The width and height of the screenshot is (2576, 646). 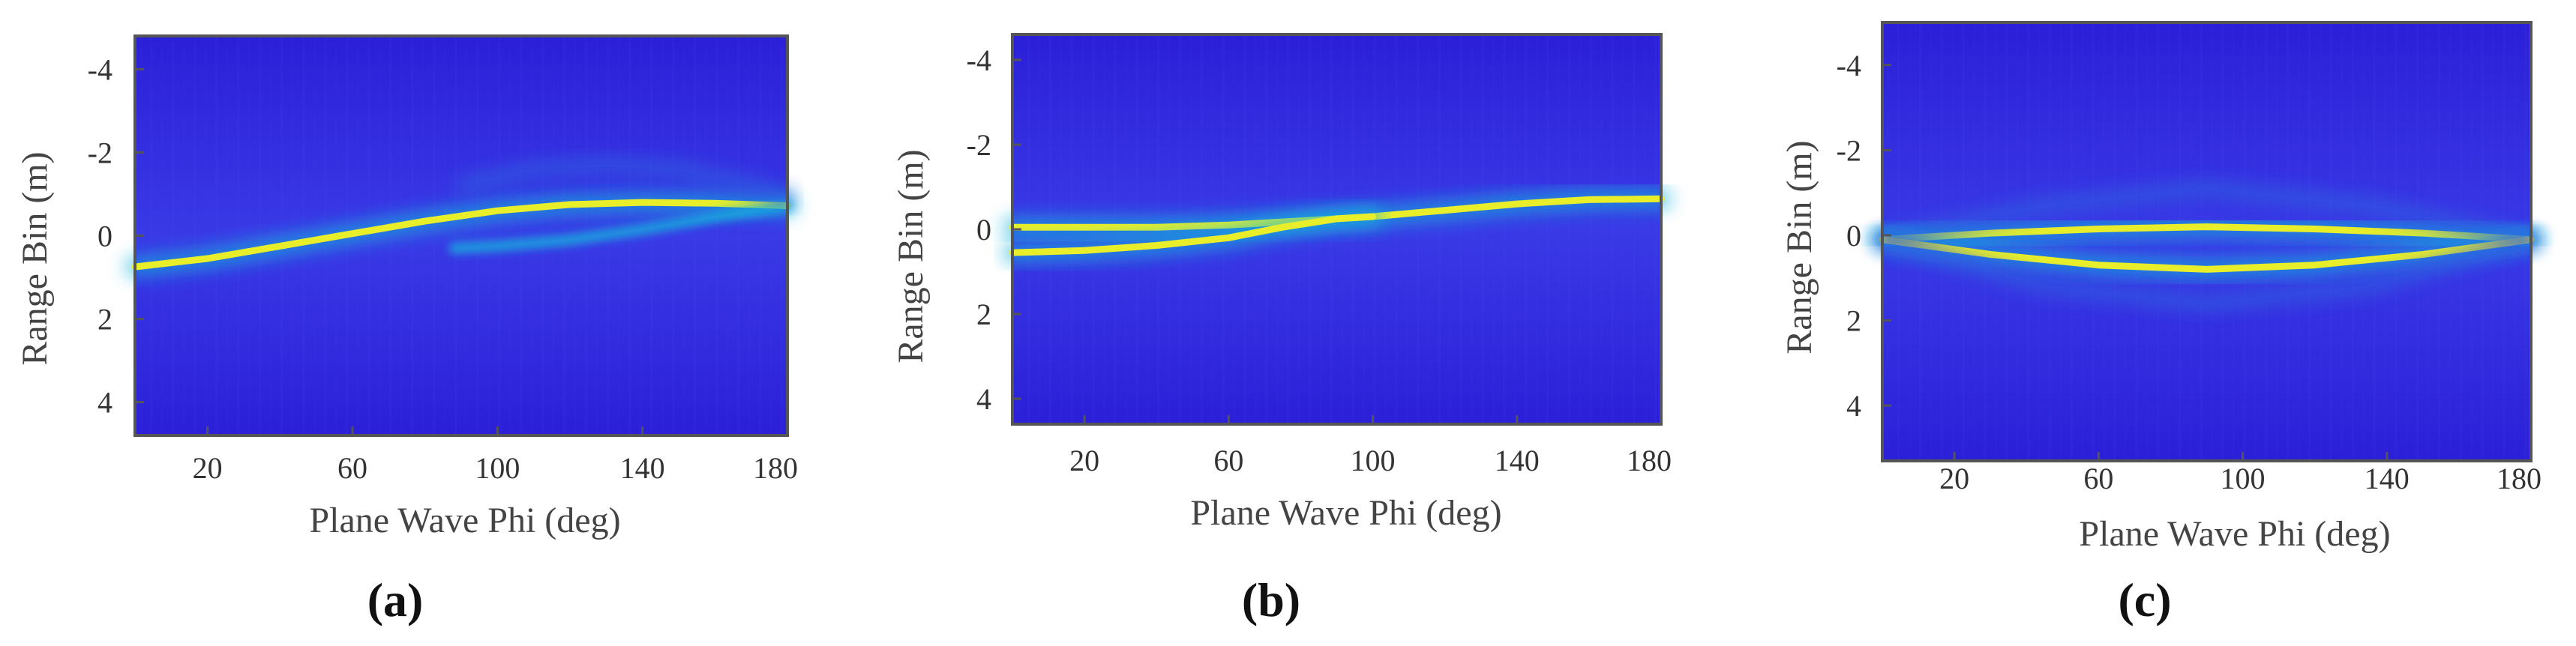 I want to click on panel-label: (c), so click(x=2145, y=600).